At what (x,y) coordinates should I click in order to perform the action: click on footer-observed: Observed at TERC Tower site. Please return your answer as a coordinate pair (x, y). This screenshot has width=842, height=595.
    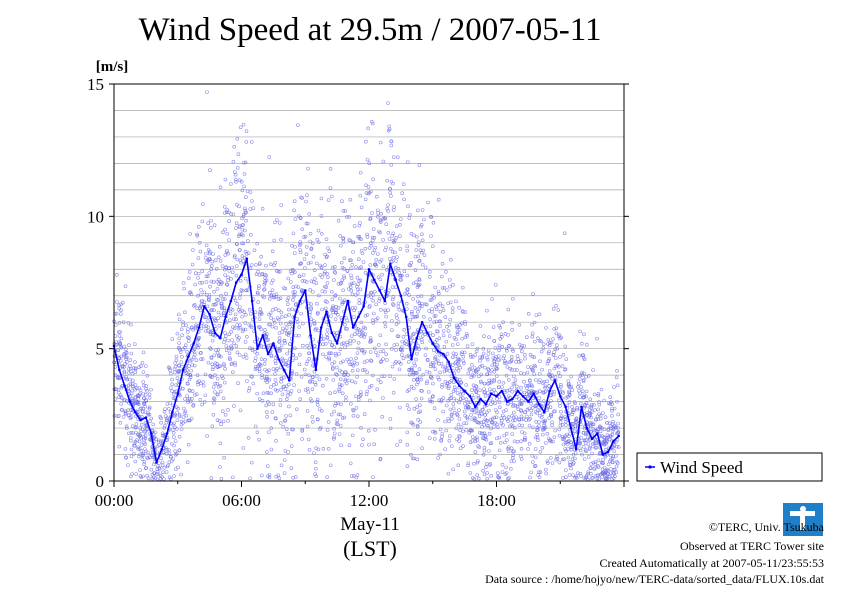
    Looking at the image, I should click on (751, 546).